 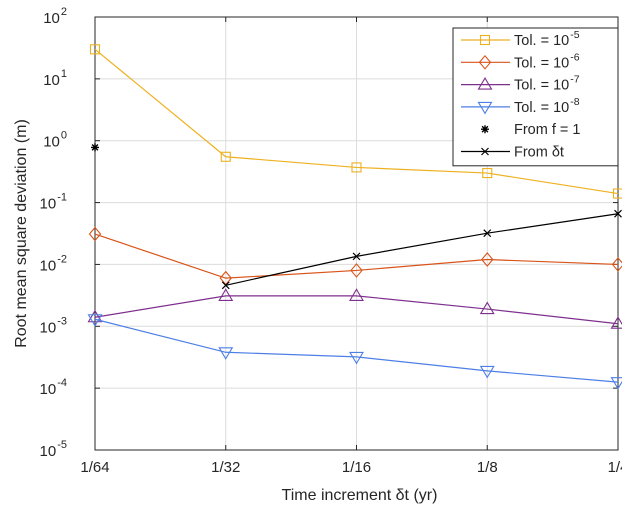 I want to click on legend-item: Tol. = 10-6, so click(x=520, y=61).